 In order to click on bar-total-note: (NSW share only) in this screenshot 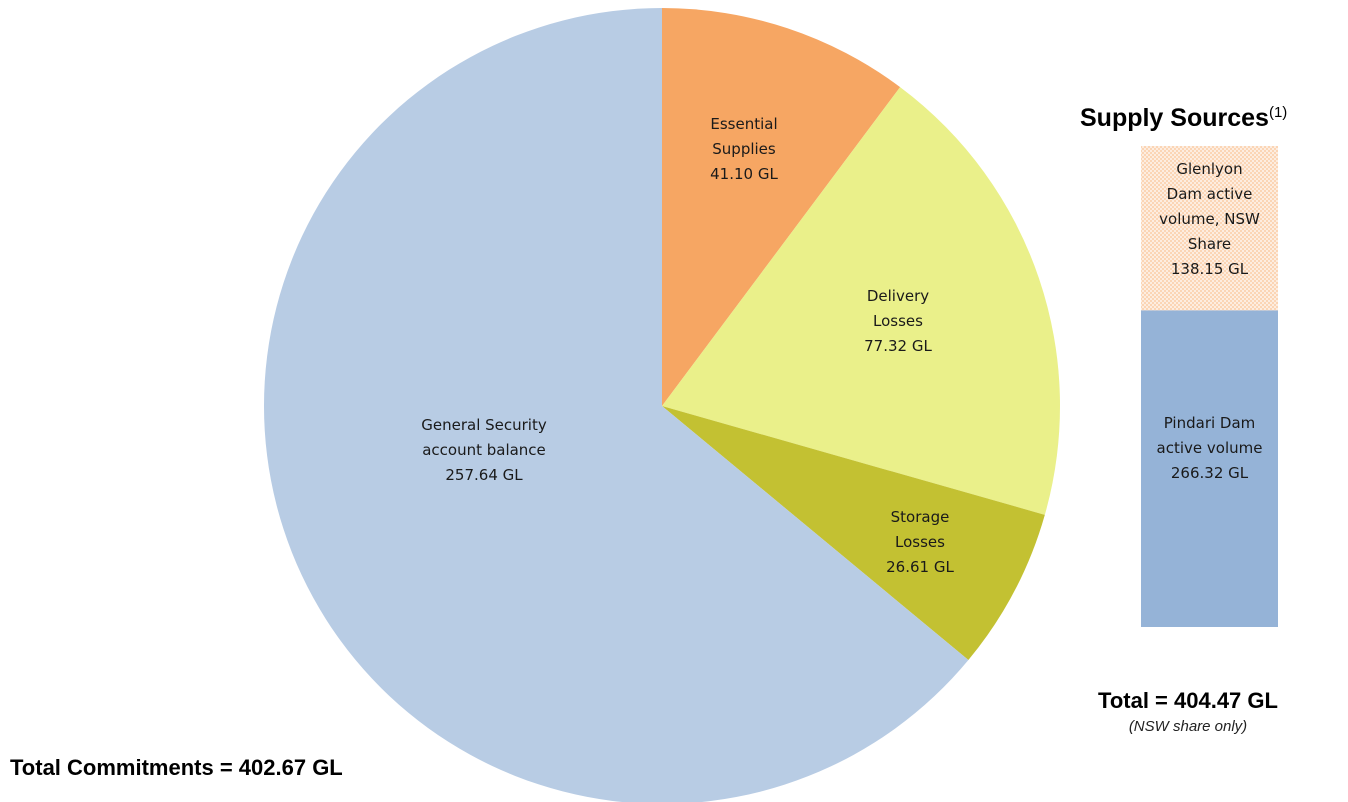, I will do `click(1188, 726)`.